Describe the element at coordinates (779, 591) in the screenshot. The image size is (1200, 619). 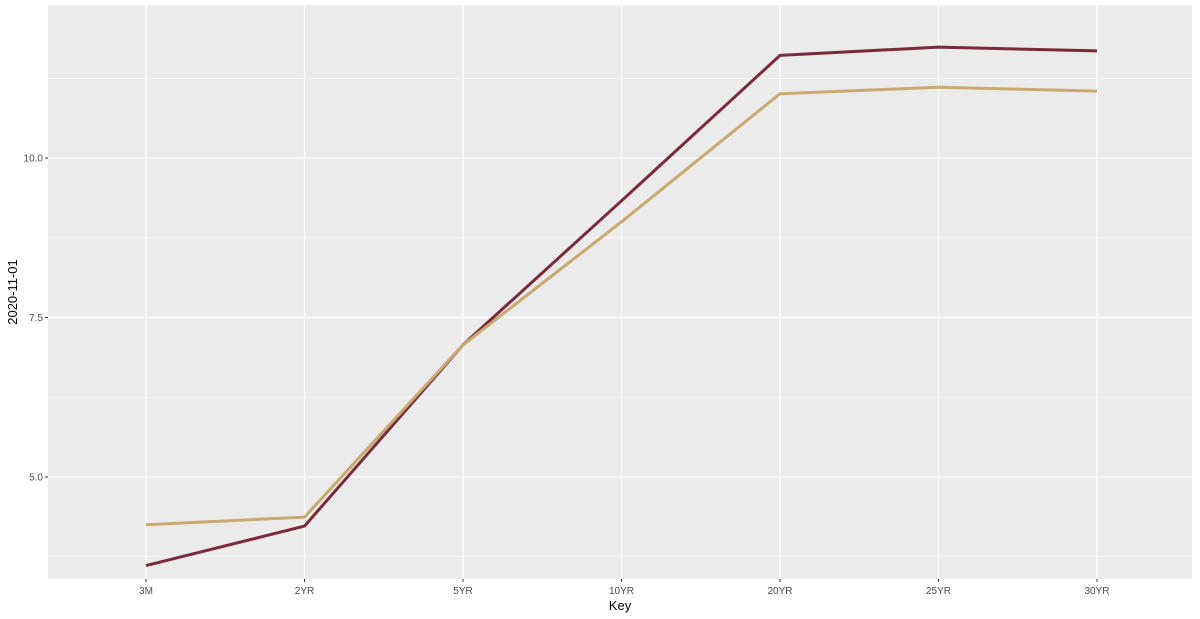
I see `x-tick-label: 20YR` at that location.